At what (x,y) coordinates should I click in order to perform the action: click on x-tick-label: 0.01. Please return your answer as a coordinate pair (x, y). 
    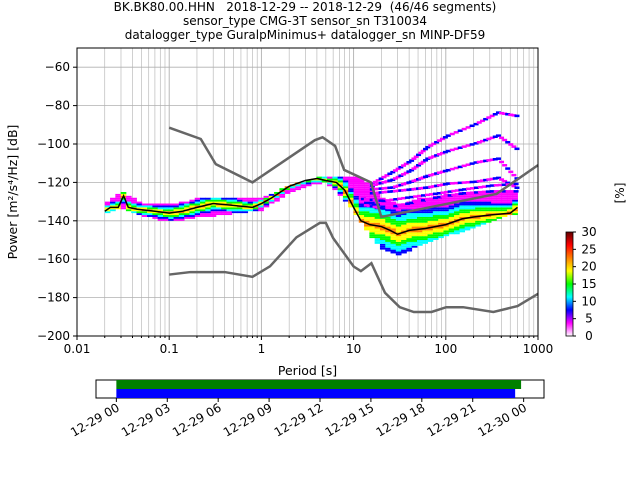
    Looking at the image, I should click on (77, 349).